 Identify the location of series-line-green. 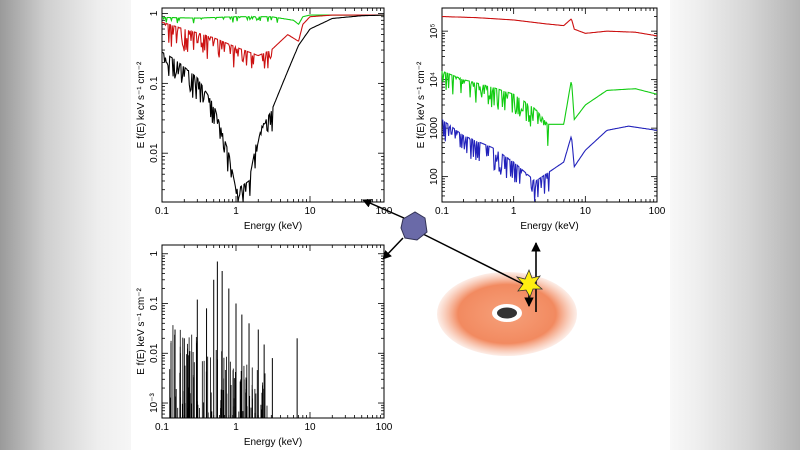
(549, 108).